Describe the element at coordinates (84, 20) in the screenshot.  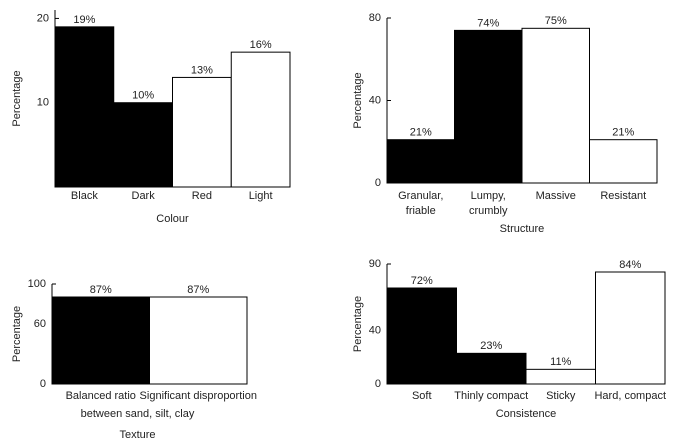
I see `value-label: 19%` at that location.